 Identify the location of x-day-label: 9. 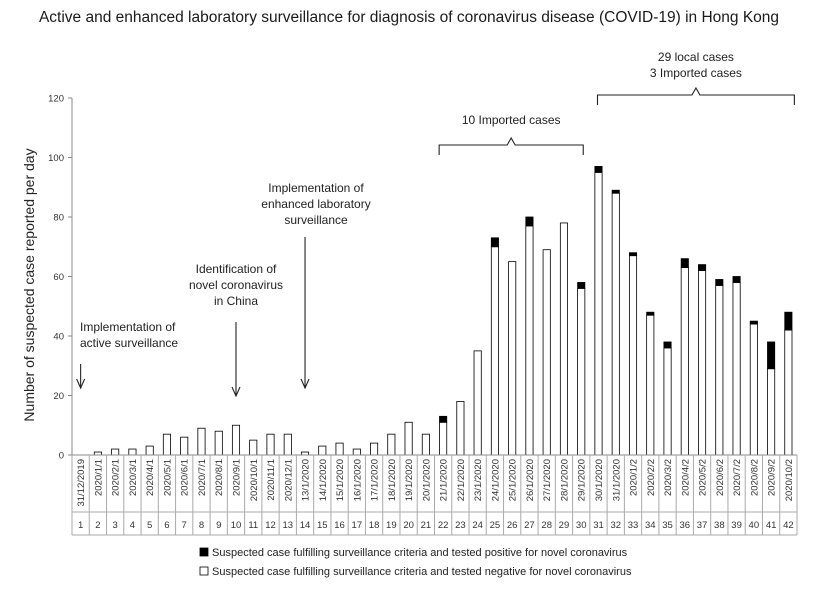
(218, 525).